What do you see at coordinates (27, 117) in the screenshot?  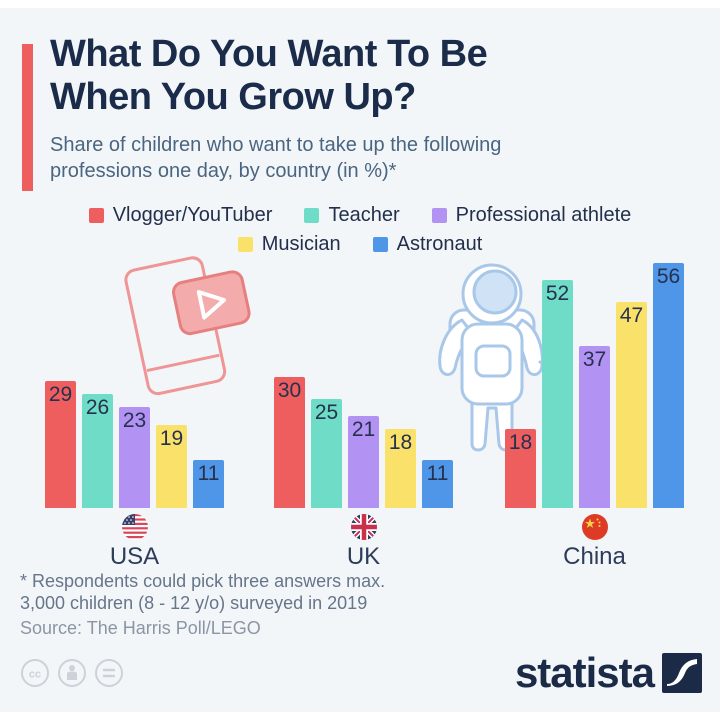 I see `title-accent-bar` at bounding box center [27, 117].